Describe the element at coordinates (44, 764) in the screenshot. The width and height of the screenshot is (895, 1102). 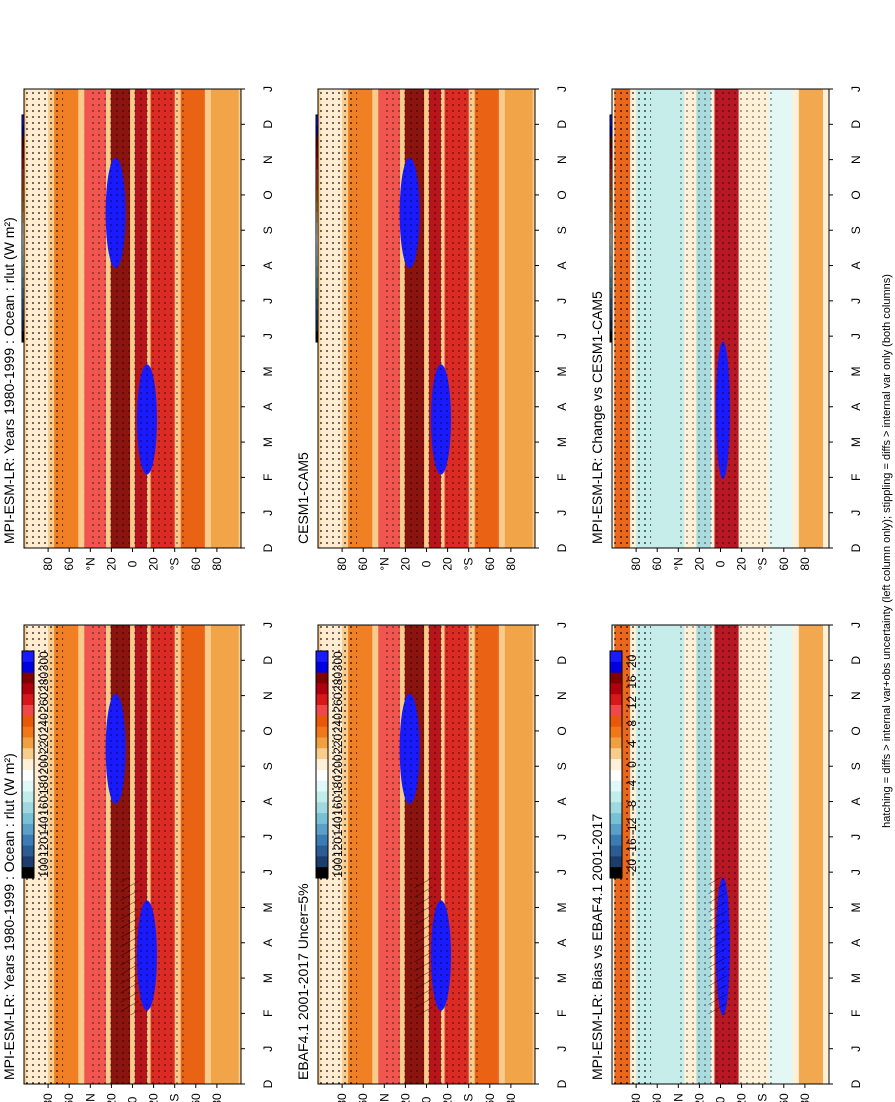
I see `colorbar-label: 200` at that location.